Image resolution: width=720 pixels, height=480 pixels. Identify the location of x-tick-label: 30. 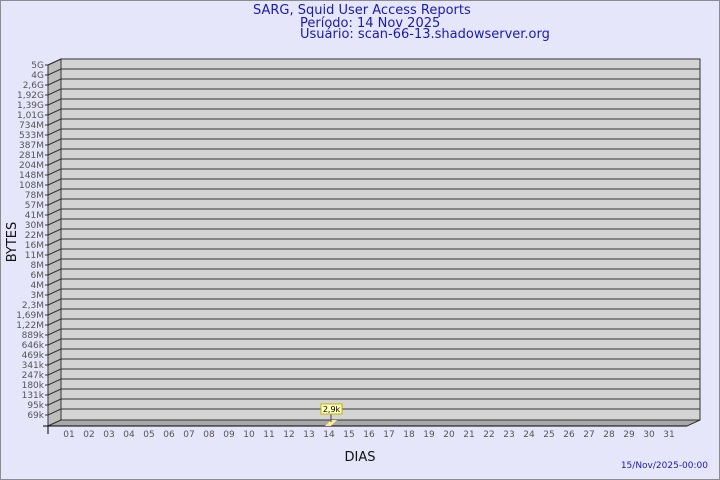
(649, 435).